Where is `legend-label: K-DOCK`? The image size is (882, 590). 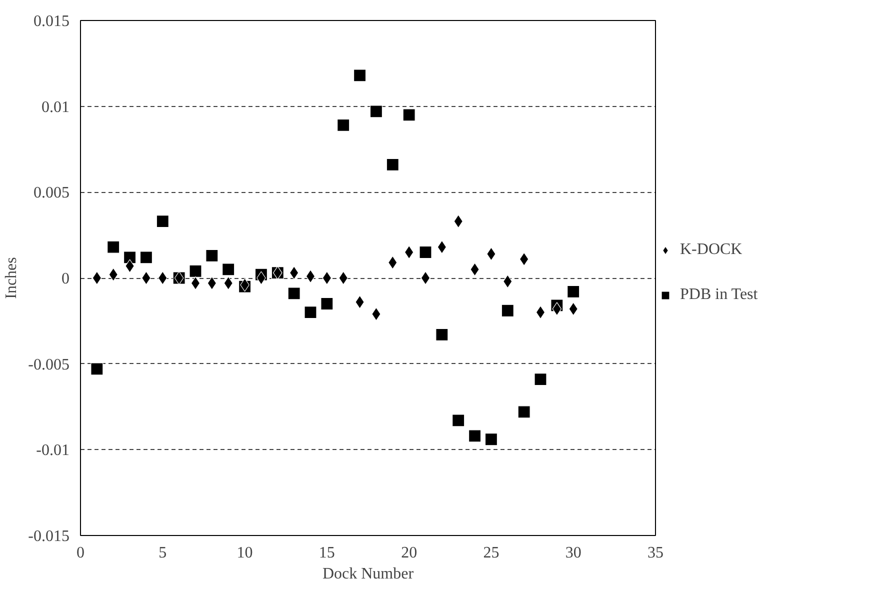 legend-label: K-DOCK is located at coordinates (712, 250).